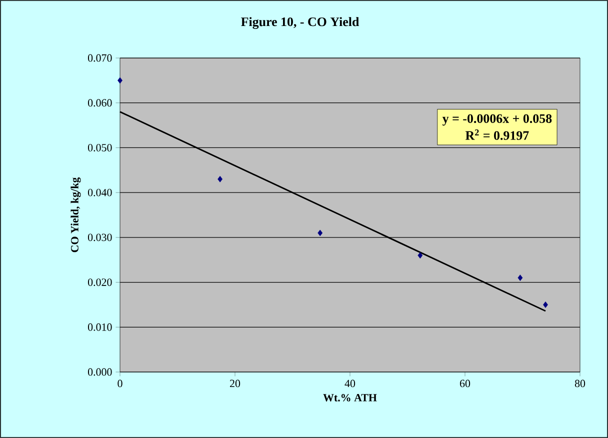 The image size is (608, 438). What do you see at coordinates (120, 384) in the screenshot?
I see `x-tick-label: 0` at bounding box center [120, 384].